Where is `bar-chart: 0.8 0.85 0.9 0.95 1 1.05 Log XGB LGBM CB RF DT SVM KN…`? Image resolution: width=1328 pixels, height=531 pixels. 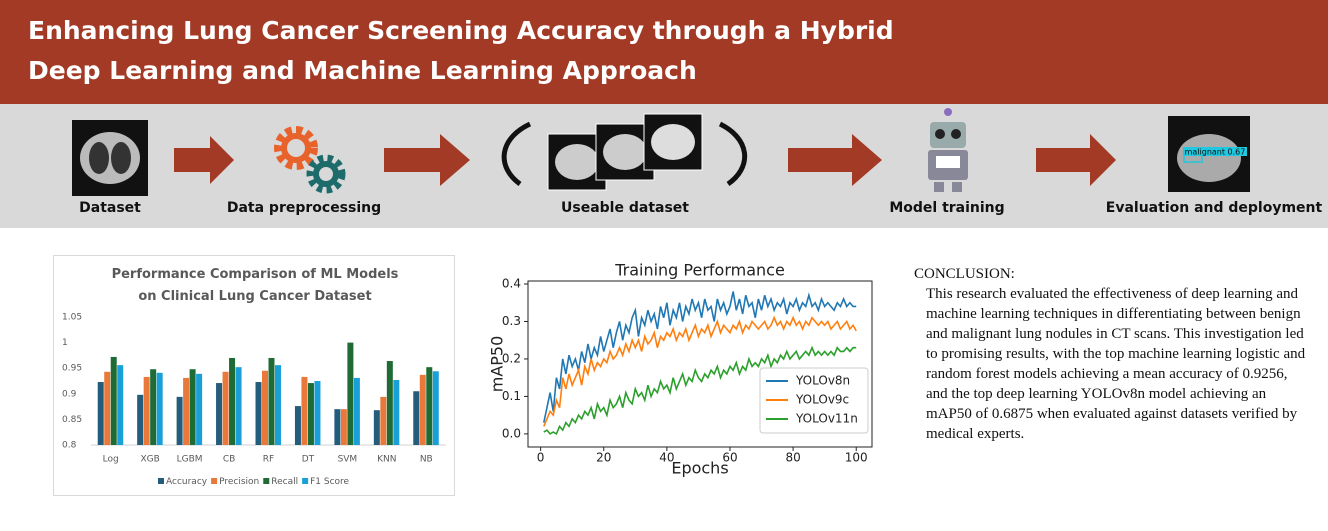 bar-chart: 0.8 0.85 0.9 0.95 1 1.05 Log XGB LGBM CB RF DT SVM KN… is located at coordinates (254, 400).